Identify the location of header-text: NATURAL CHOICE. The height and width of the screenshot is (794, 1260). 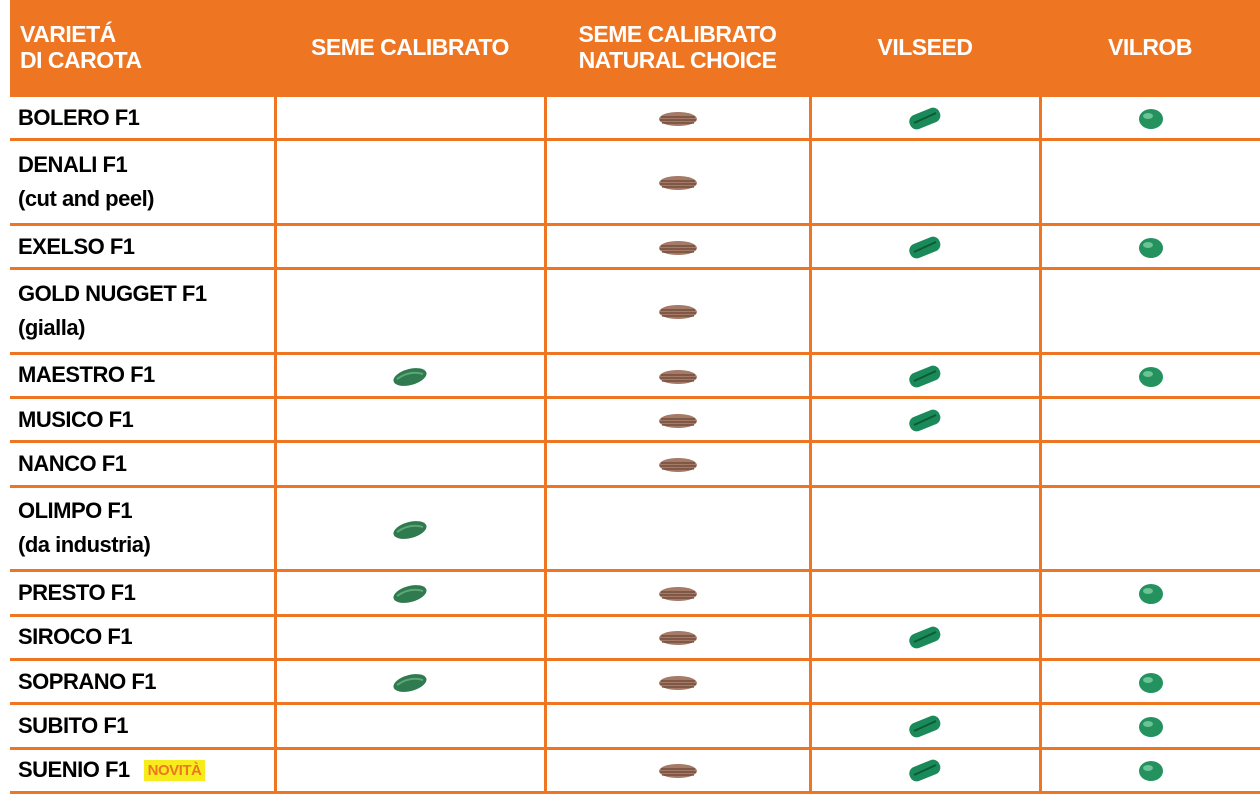
(677, 60).